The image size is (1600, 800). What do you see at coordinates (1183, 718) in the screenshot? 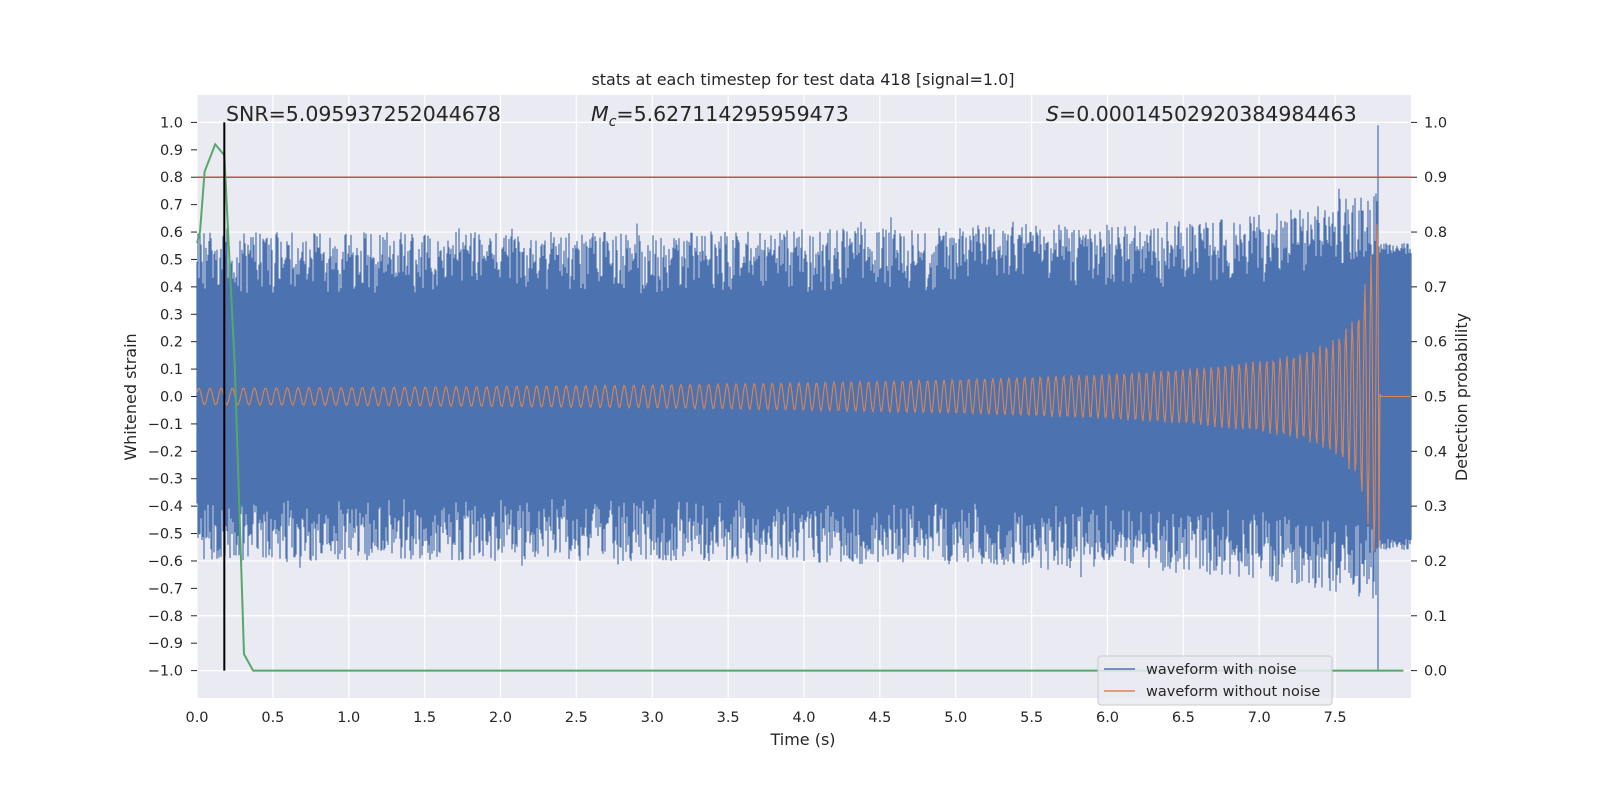
I see `x-tick-label: 6.5` at bounding box center [1183, 718].